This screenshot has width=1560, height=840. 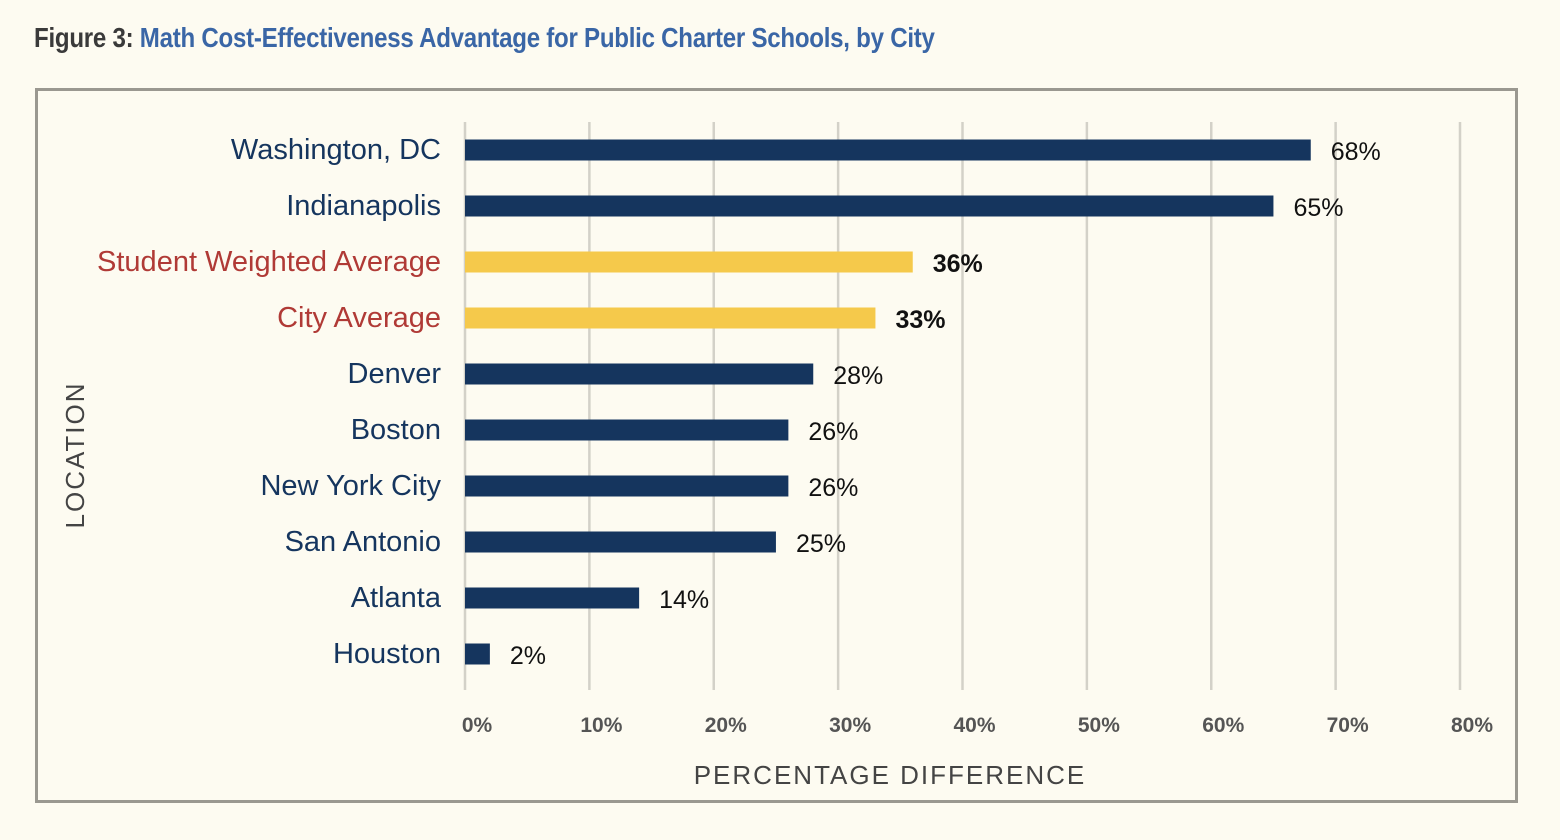 What do you see at coordinates (75, 455) in the screenshot?
I see `y-axis-title: LOCATION` at bounding box center [75, 455].